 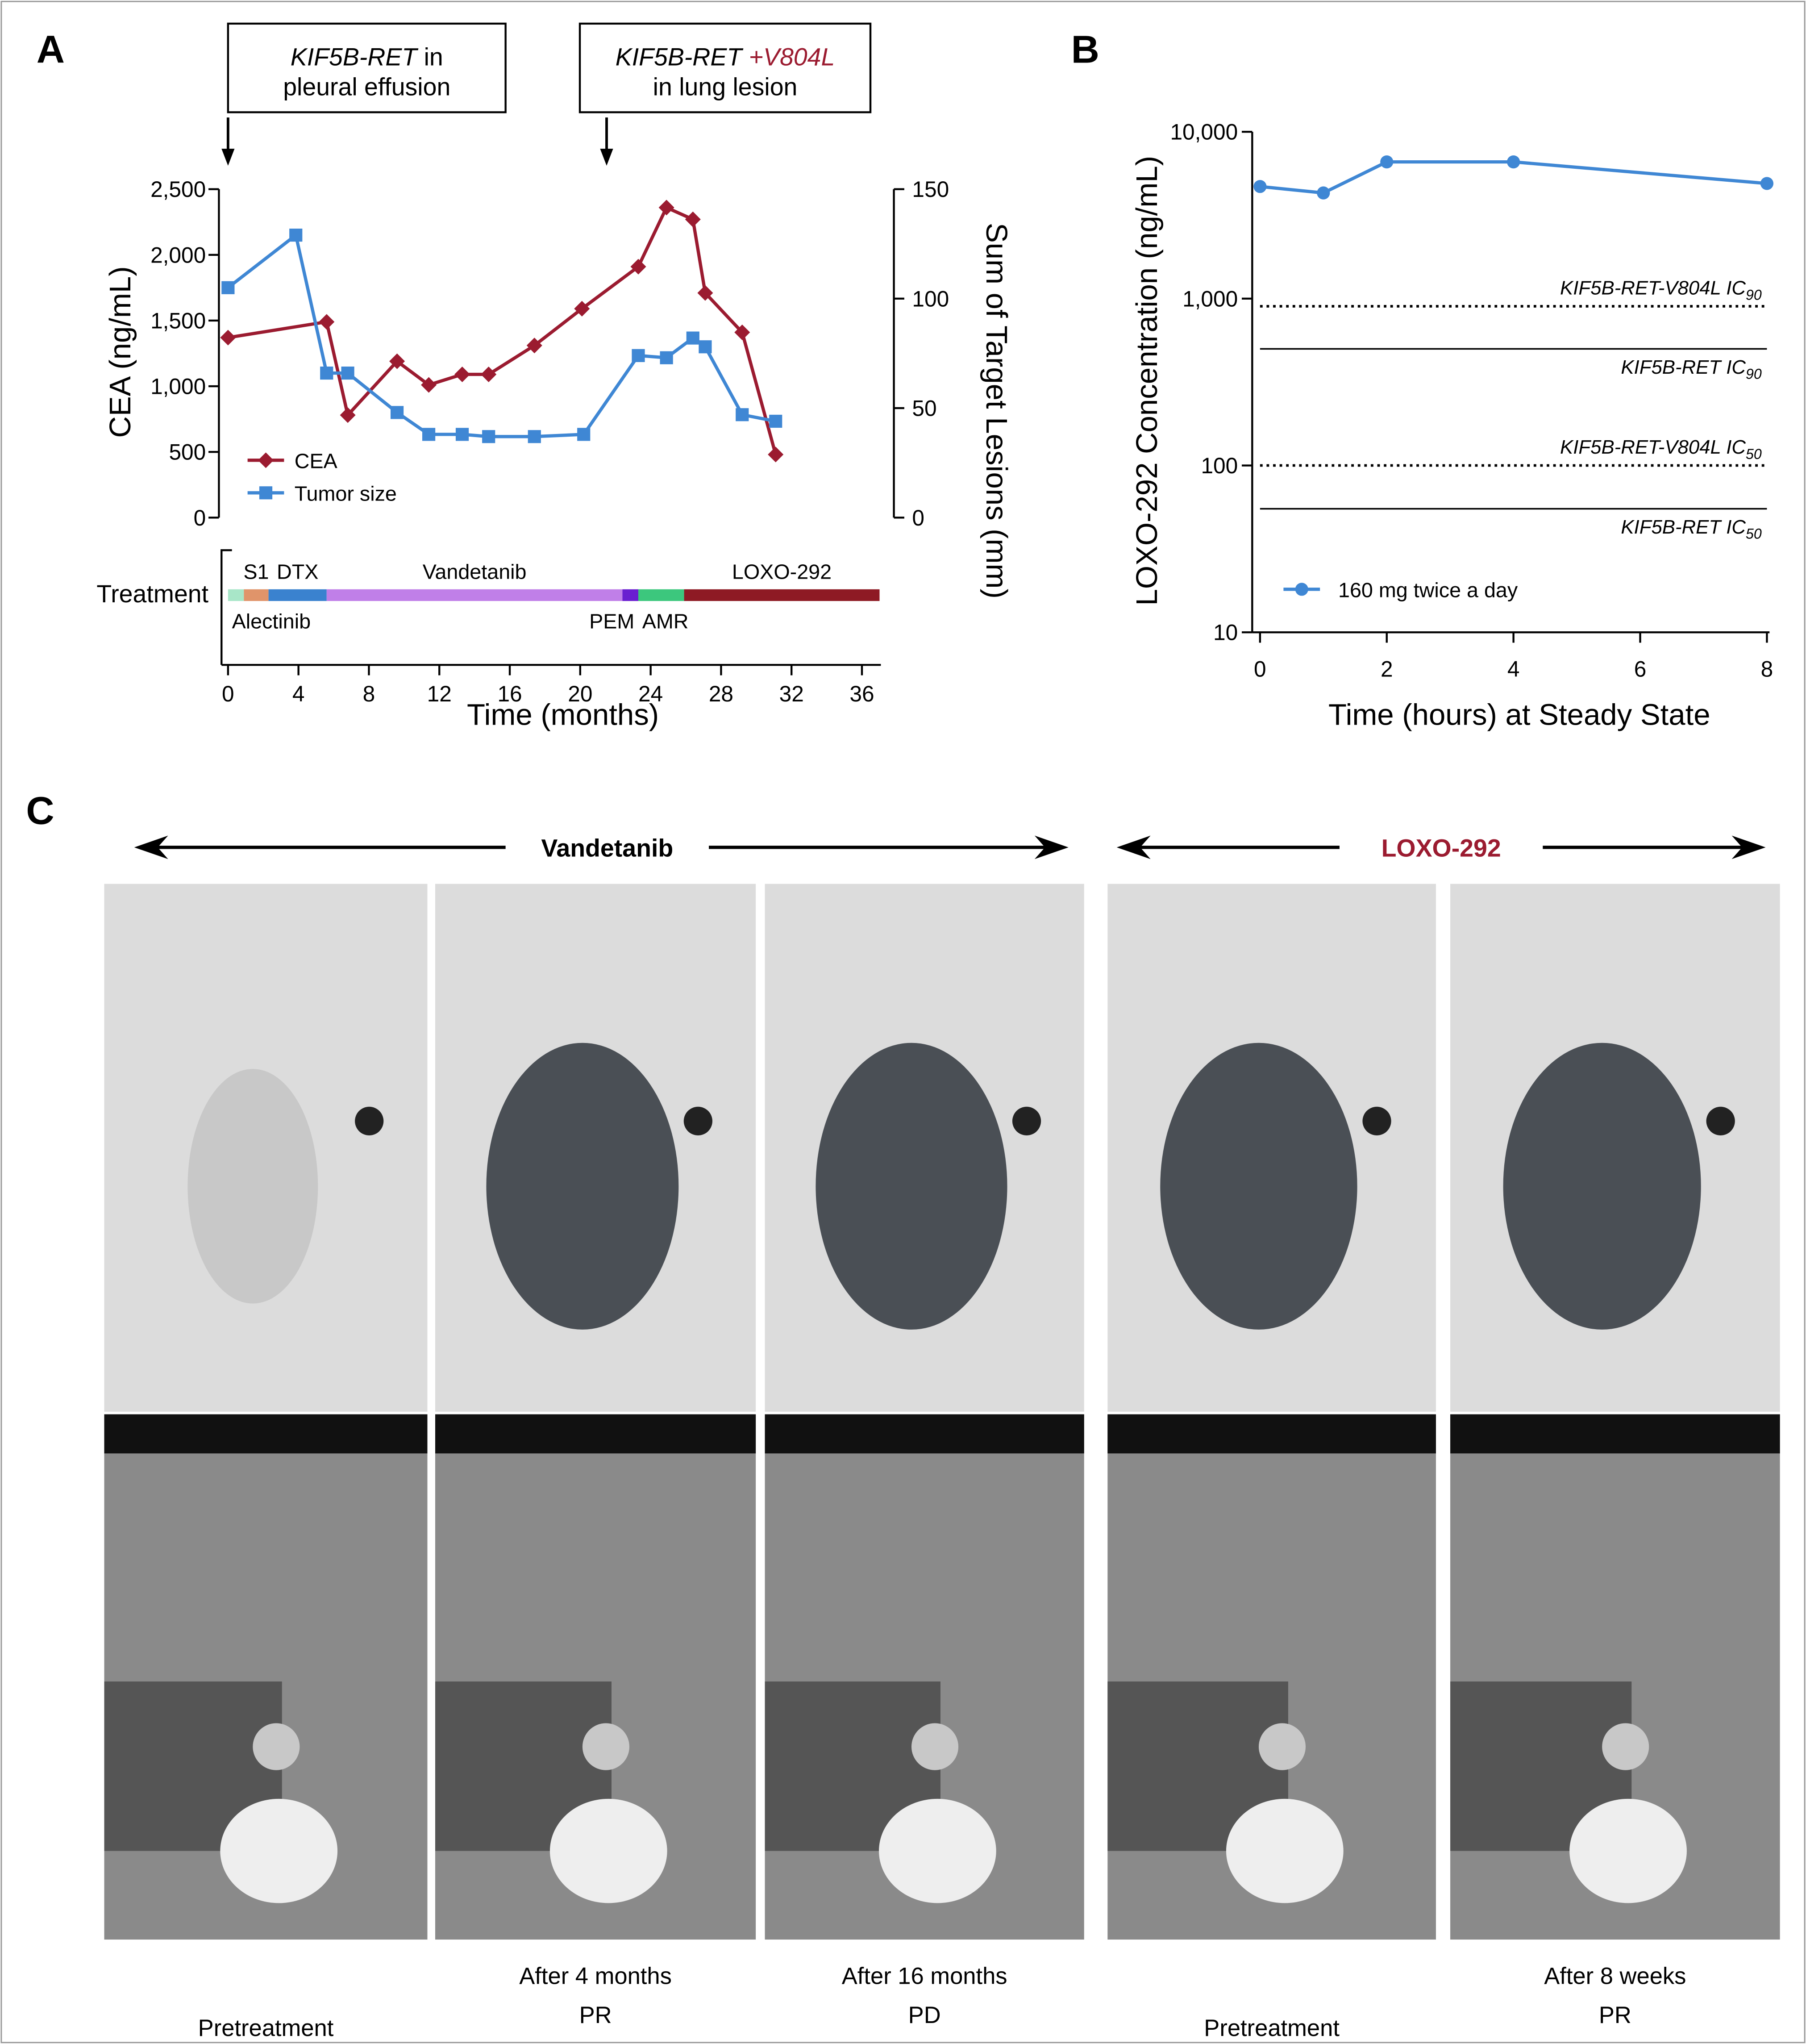 What do you see at coordinates (725, 57) in the screenshot?
I see `annotation-text: KIF5B-RET +V804L` at bounding box center [725, 57].